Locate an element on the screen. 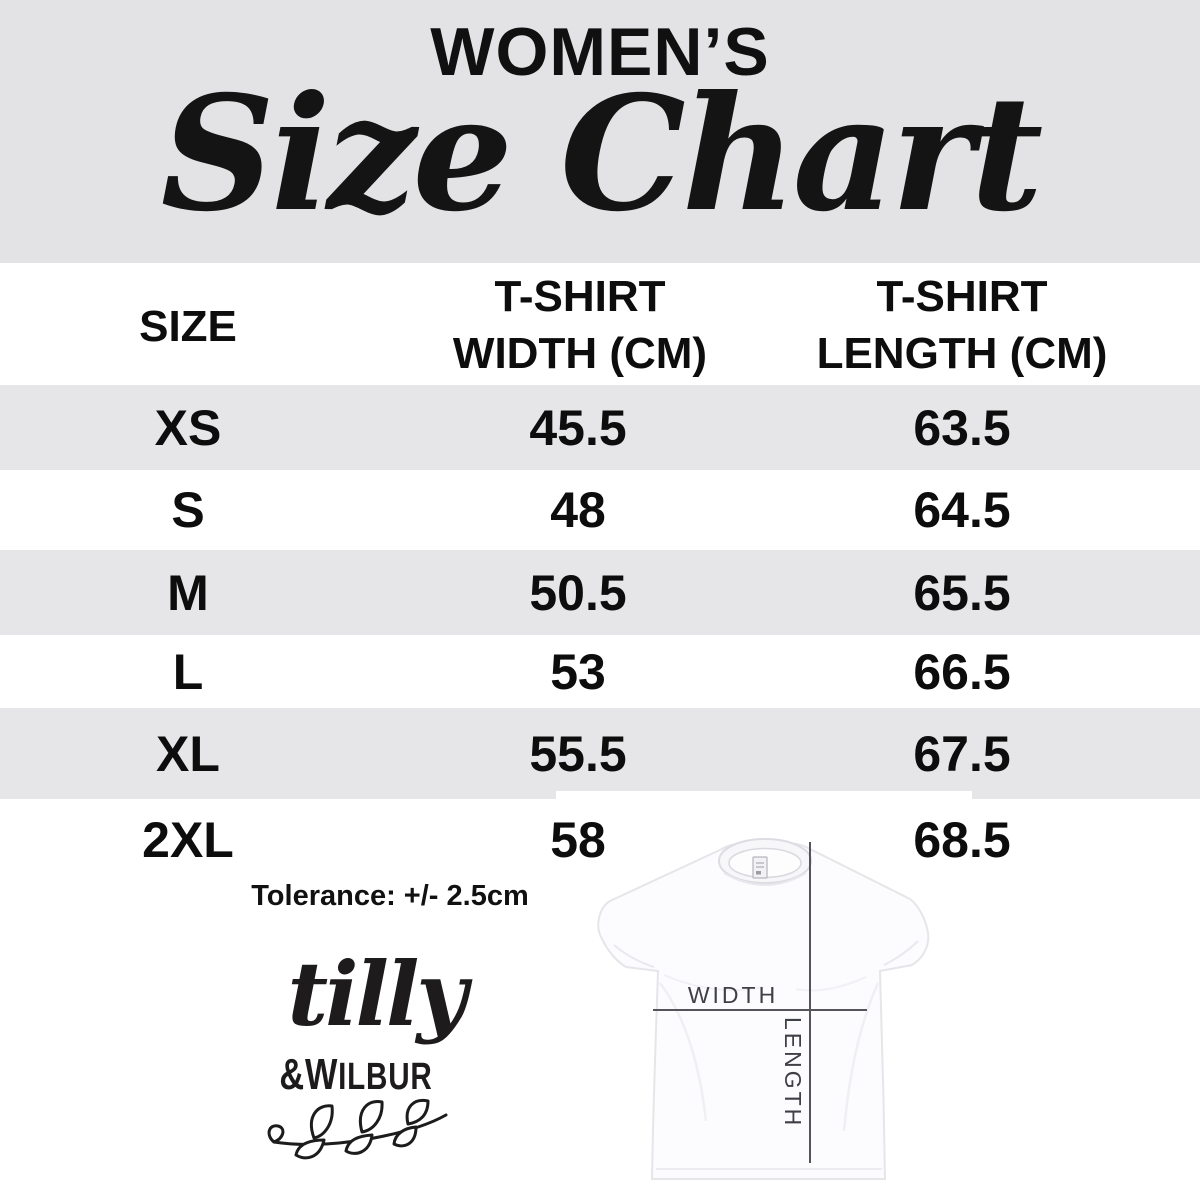  width-cell: 45.5 is located at coordinates (578, 427).